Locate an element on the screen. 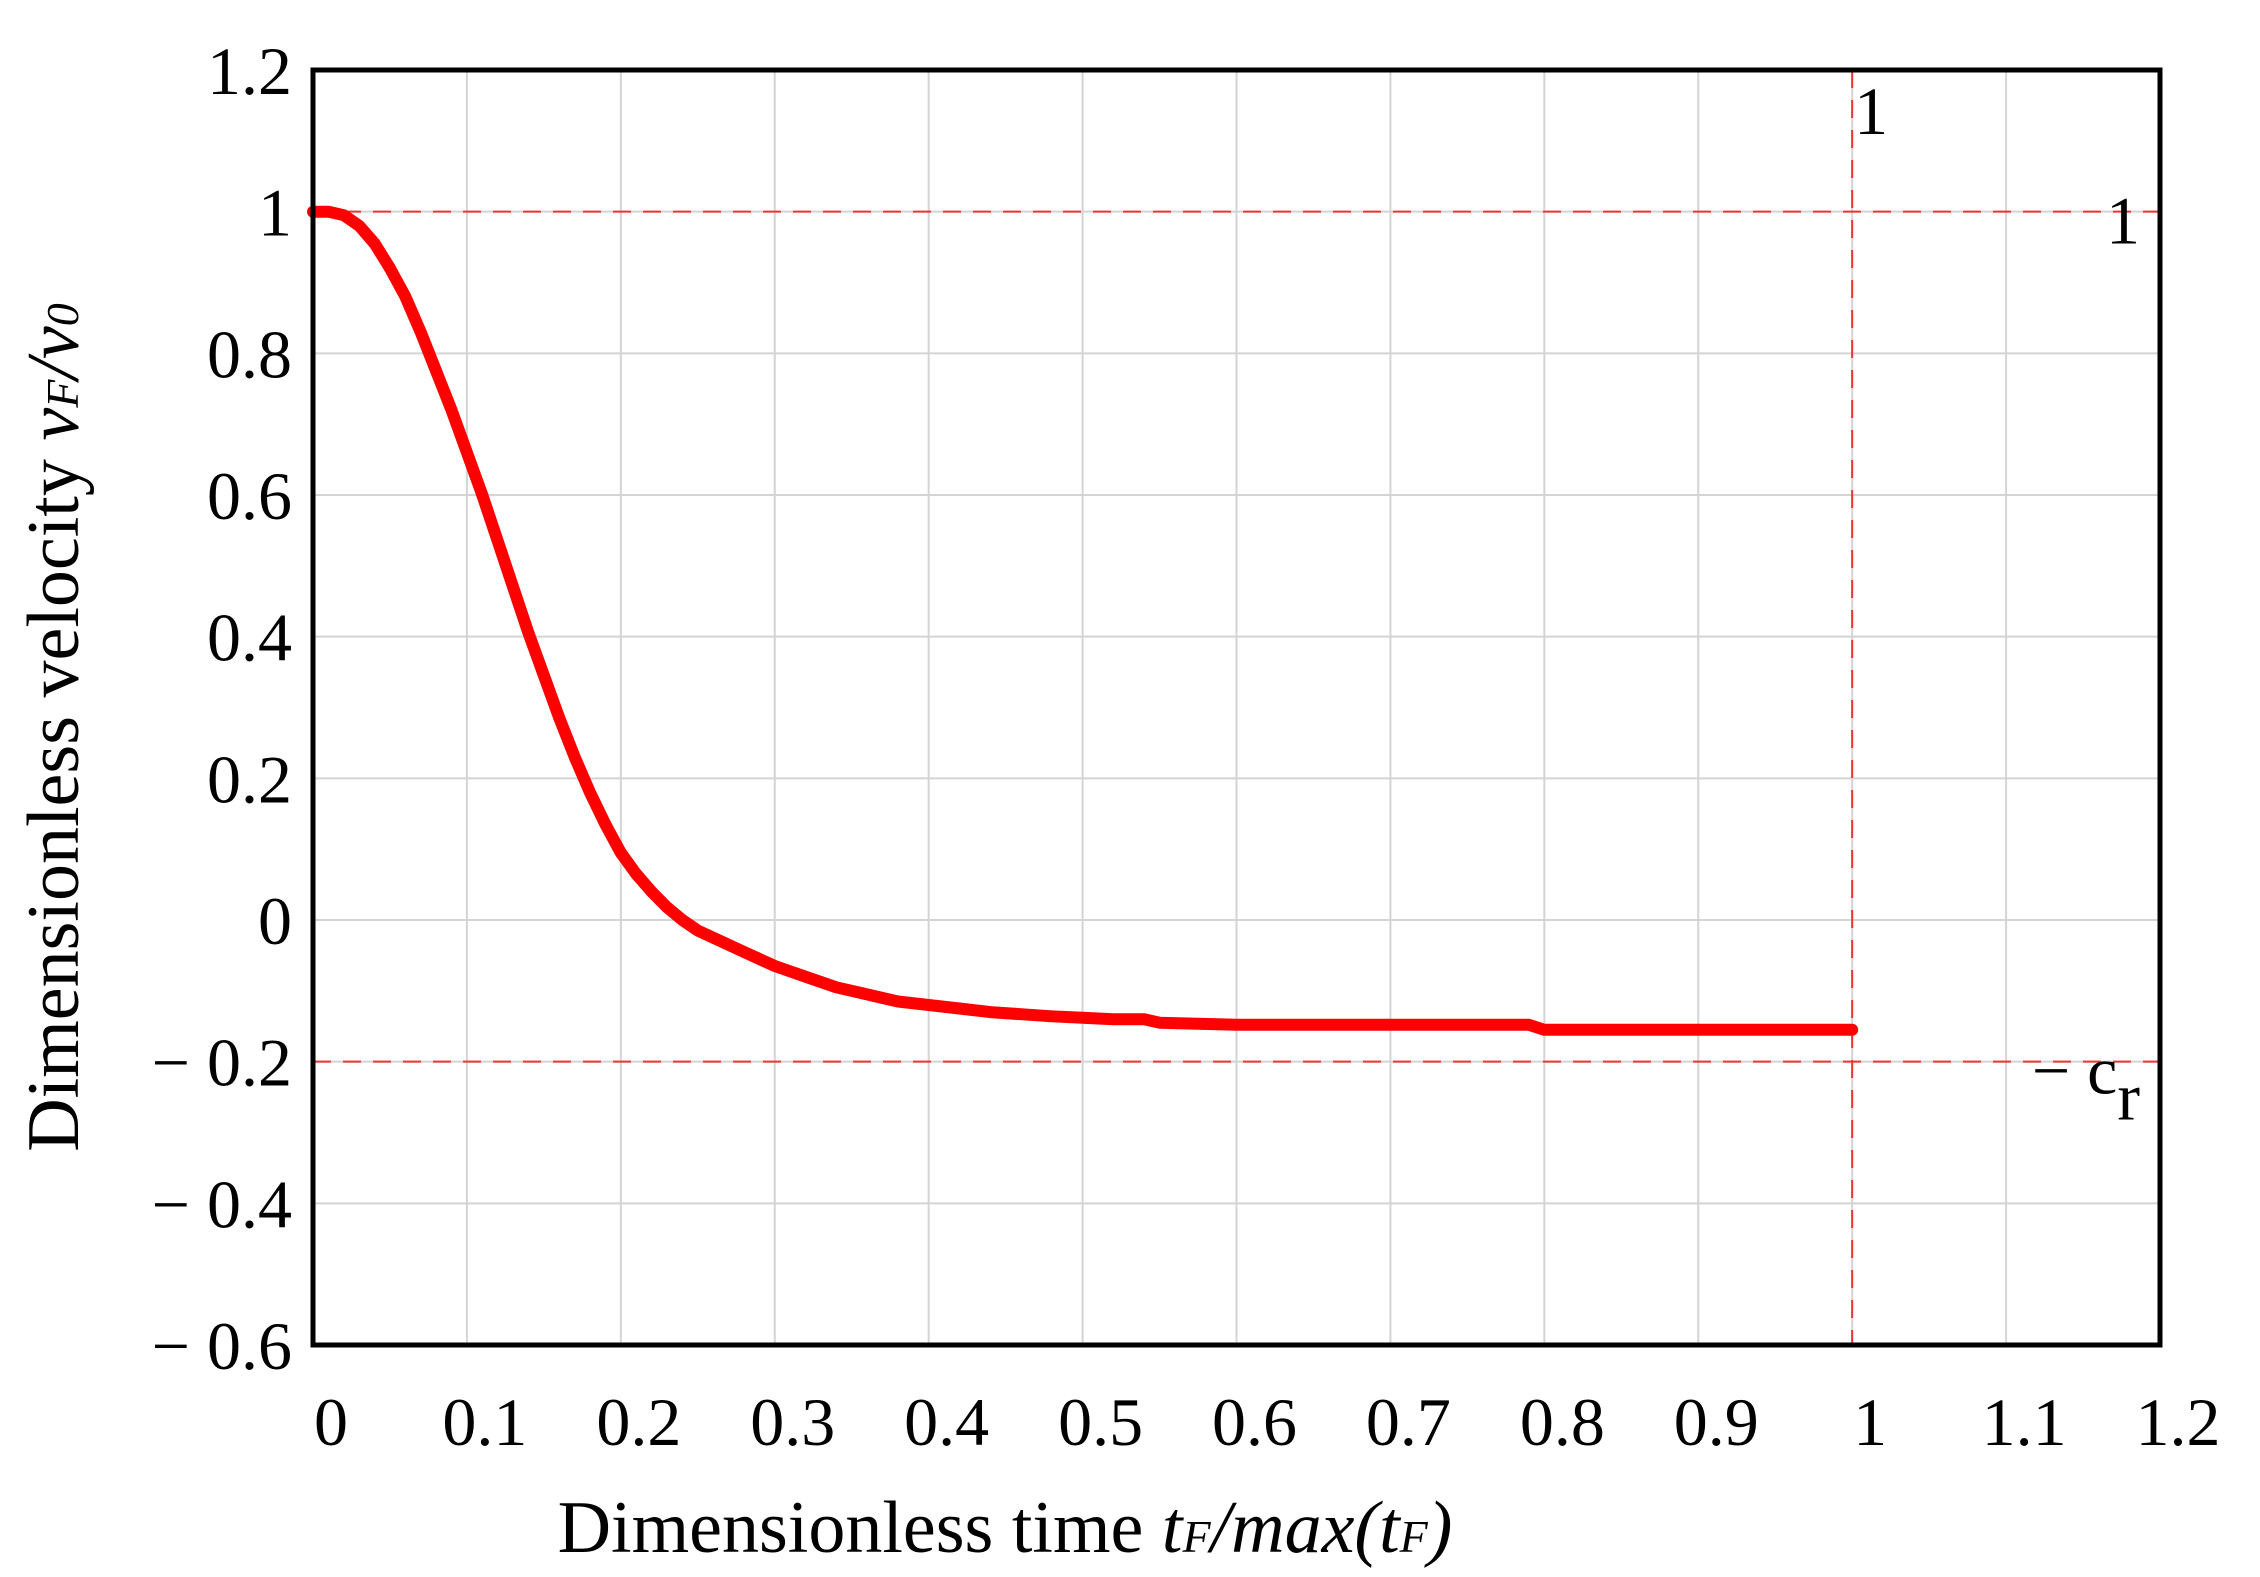 Image resolution: width=2260 pixels, height=1577 pixels. x-title-sub3: F is located at coordinates (1414, 1536).